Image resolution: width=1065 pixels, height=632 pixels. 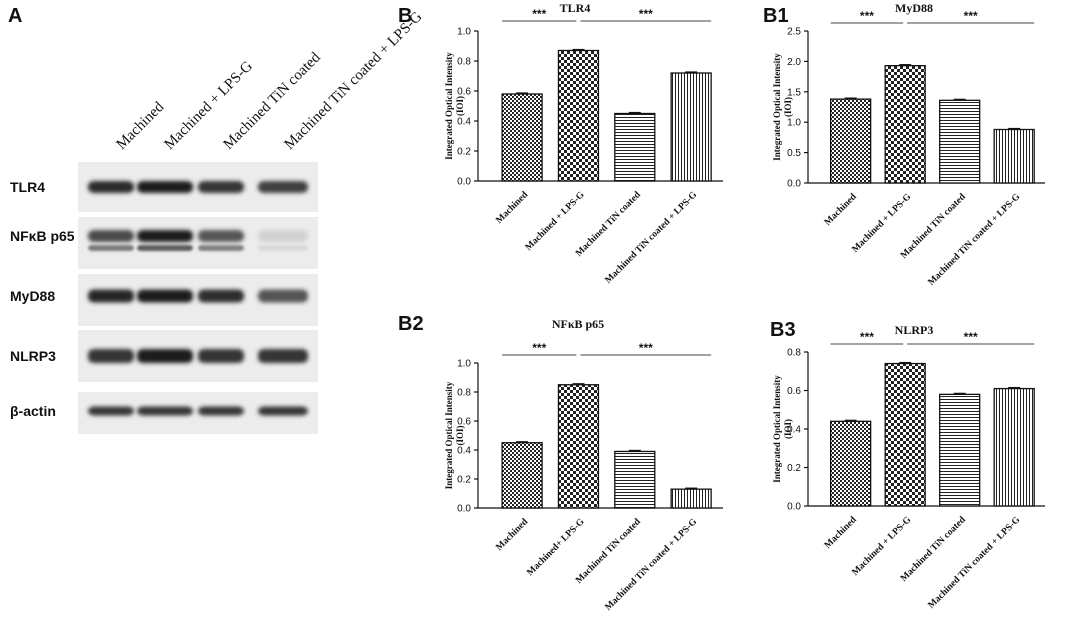 What do you see at coordinates (783, 330) in the screenshot?
I see `panel-label: B3` at bounding box center [783, 330].